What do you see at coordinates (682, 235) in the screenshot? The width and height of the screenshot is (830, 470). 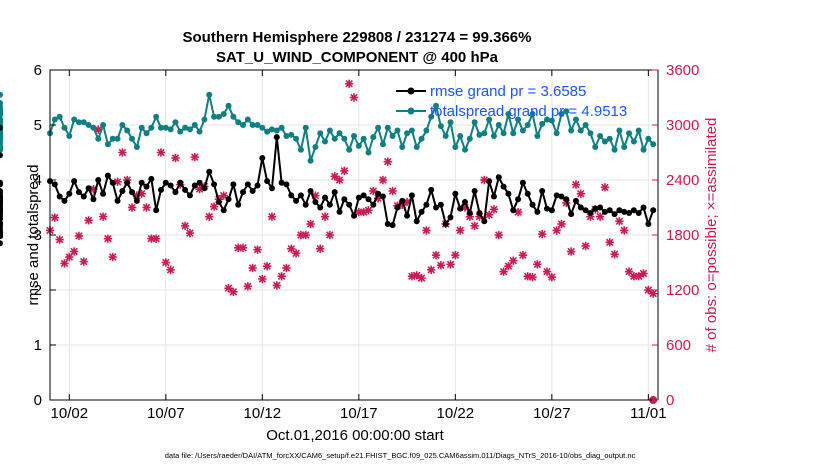 I see `right-tick-label: 1800` at bounding box center [682, 235].